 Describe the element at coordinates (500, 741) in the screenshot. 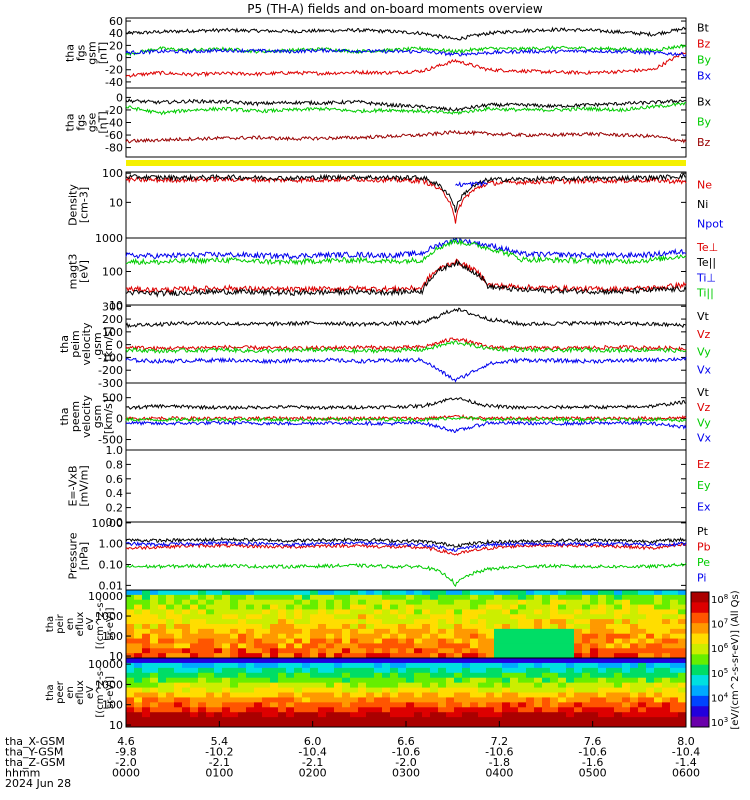

I see `x-axis-value: 7.2` at that location.